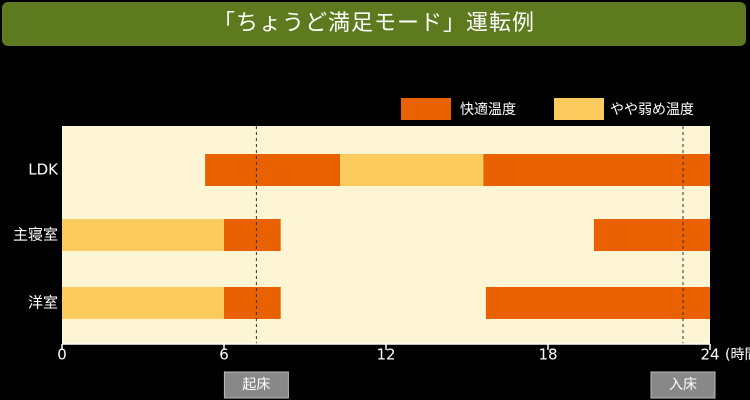 This screenshot has width=750, height=400. I want to click on x-tick-label: 12, so click(385, 355).